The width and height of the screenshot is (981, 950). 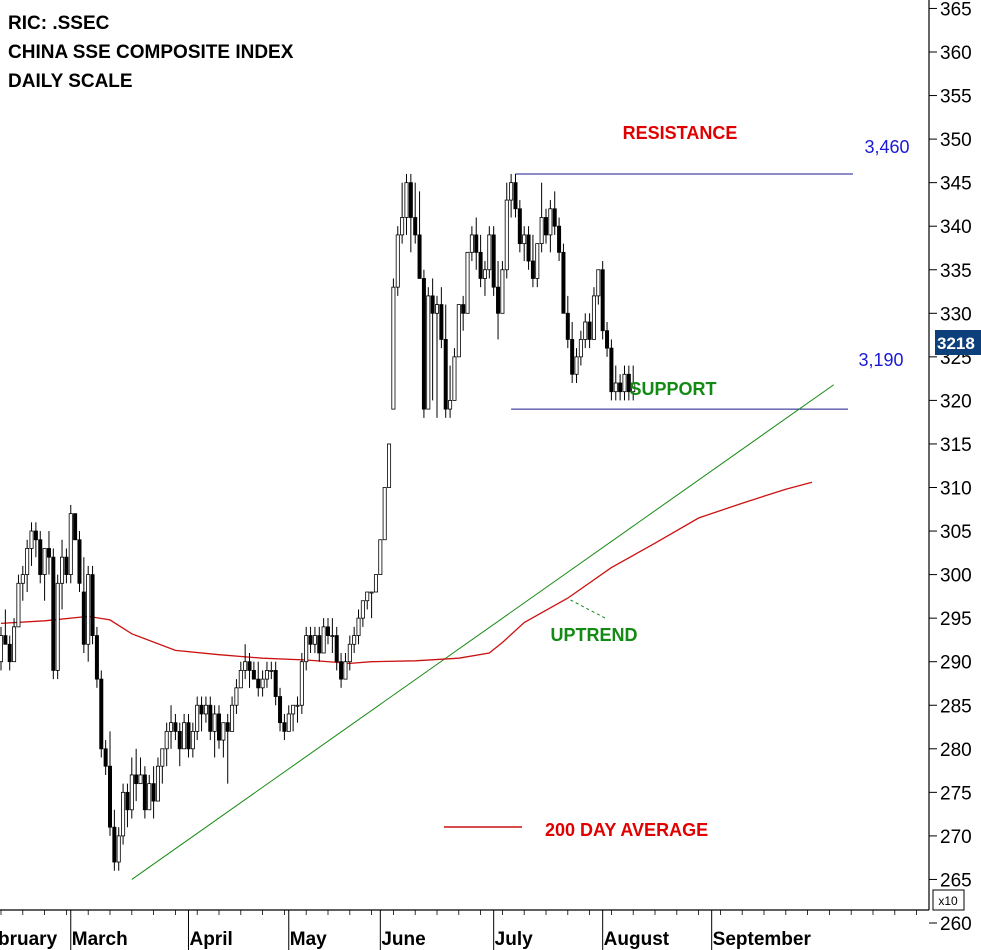 What do you see at coordinates (956, 227) in the screenshot?
I see `y-tick-label: 340` at bounding box center [956, 227].